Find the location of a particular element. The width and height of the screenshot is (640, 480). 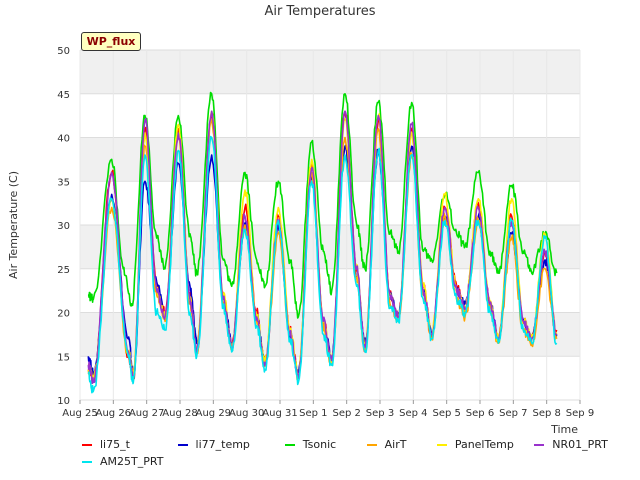

x-tick-label: Aug 27 is located at coordinates (146, 413).